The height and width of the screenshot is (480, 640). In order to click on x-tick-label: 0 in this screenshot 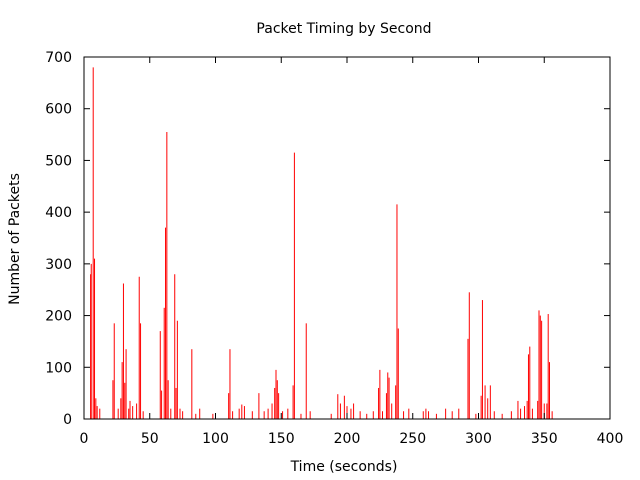, I will do `click(84, 439)`.